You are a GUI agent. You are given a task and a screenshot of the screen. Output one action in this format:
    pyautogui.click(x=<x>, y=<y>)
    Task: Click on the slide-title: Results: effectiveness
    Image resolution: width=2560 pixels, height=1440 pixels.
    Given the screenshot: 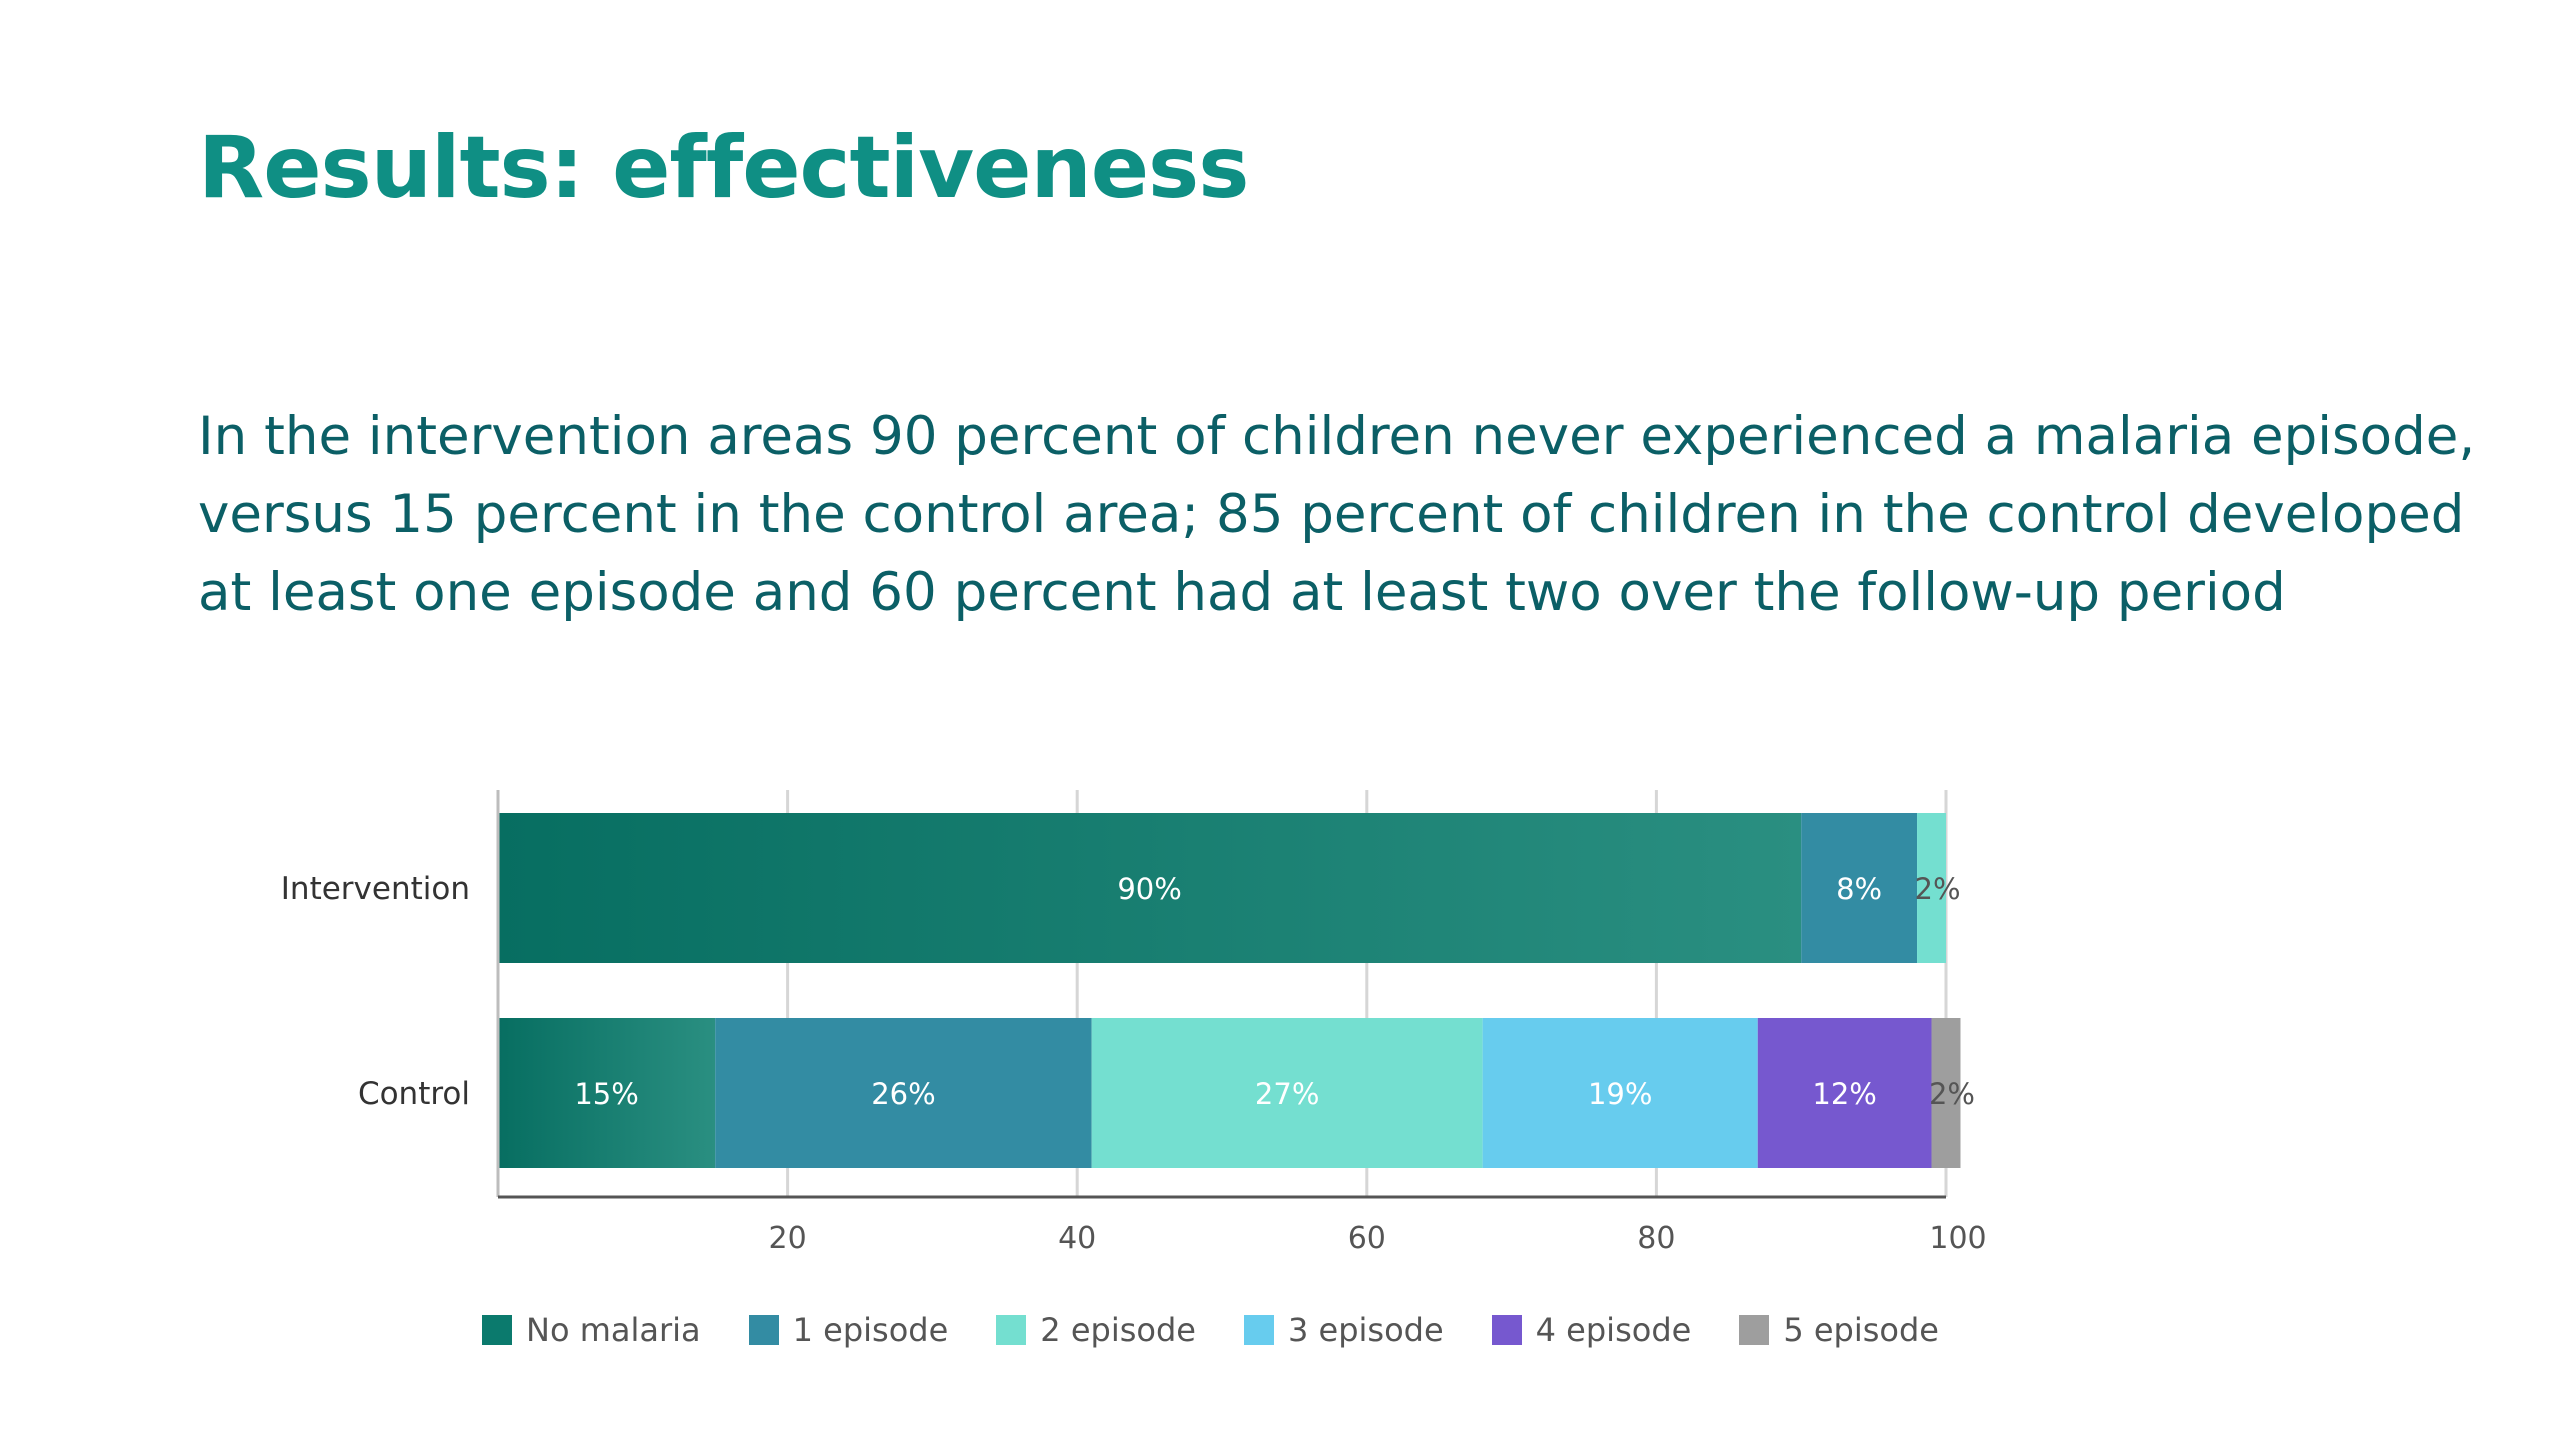 What is the action you would take?
    pyautogui.click(x=723, y=168)
    